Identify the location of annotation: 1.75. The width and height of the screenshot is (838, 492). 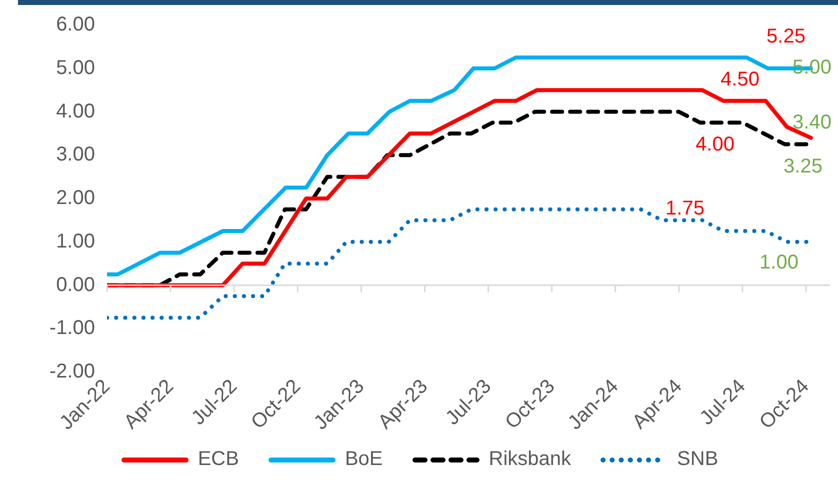
(685, 209).